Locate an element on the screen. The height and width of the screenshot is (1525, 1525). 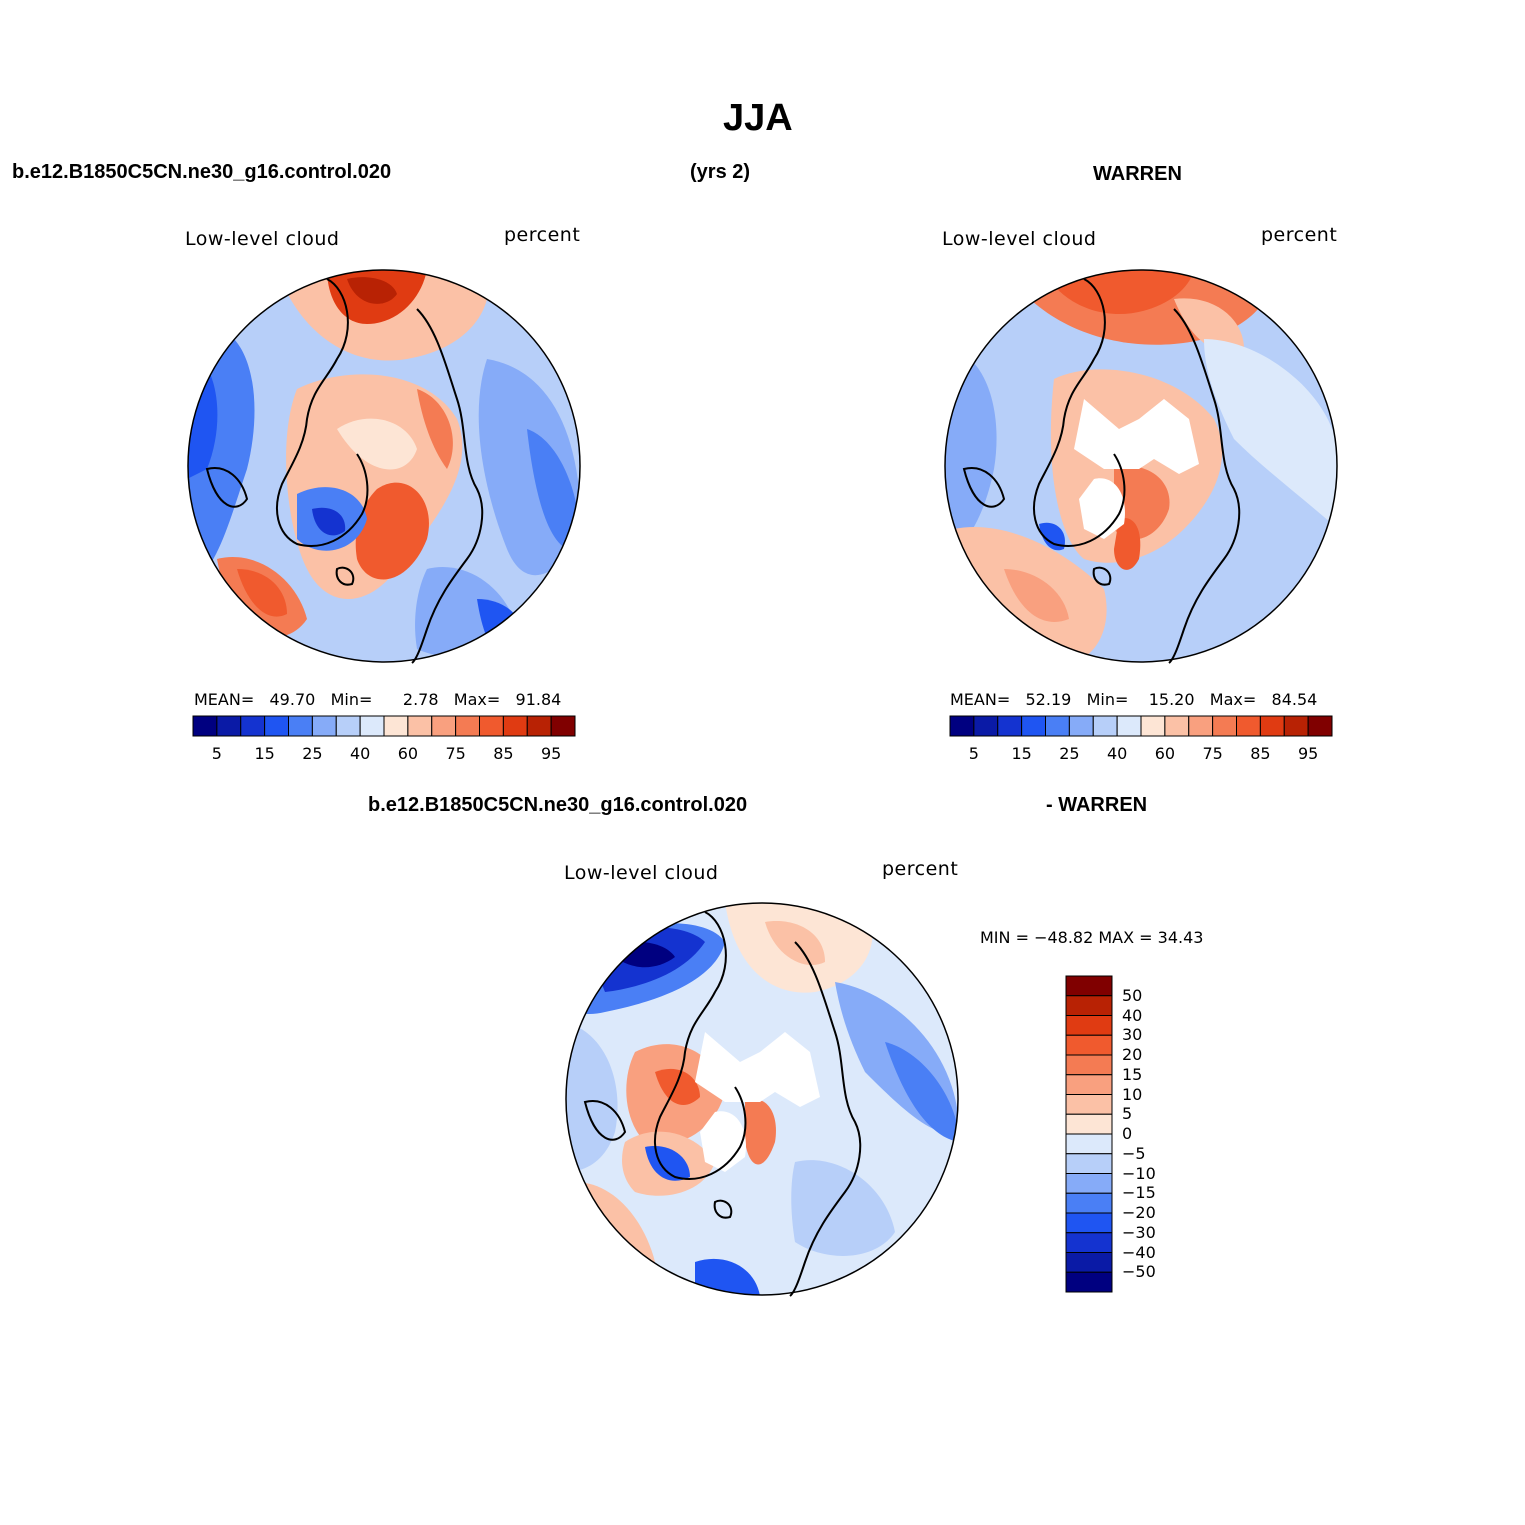
colorbar-tick-label: −20 is located at coordinates (1139, 1212).